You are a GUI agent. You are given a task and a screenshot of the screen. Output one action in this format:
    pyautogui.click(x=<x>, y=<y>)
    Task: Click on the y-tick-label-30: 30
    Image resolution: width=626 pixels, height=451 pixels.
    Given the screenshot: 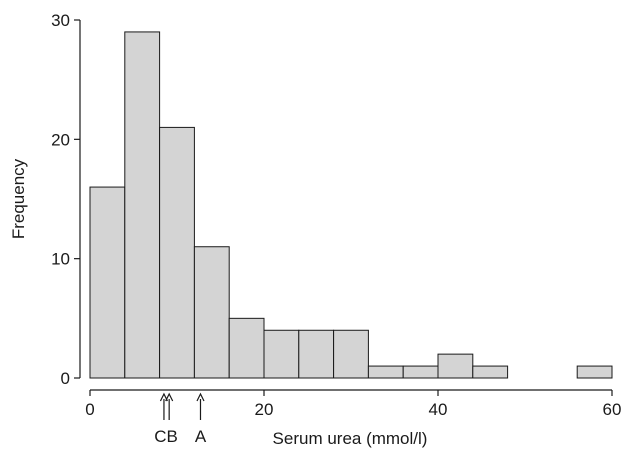 What is the action you would take?
    pyautogui.click(x=60, y=20)
    